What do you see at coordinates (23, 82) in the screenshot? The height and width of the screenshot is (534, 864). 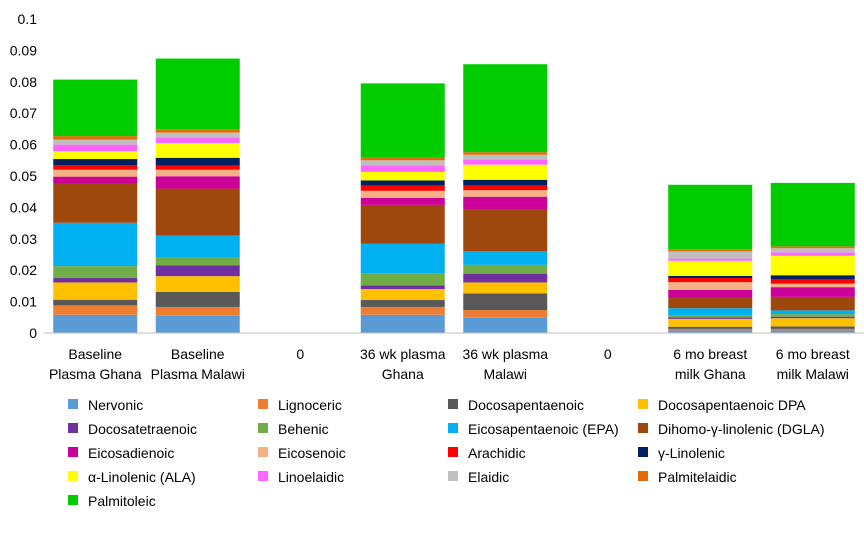 I see `y-tick-label: 0.08` at bounding box center [23, 82].